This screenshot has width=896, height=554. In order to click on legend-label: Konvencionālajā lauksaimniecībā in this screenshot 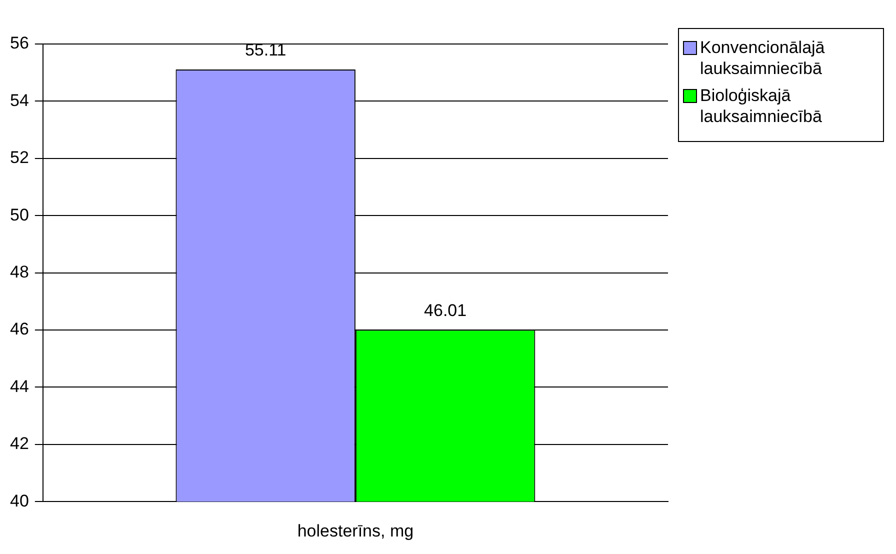, I will do `click(763, 58)`.